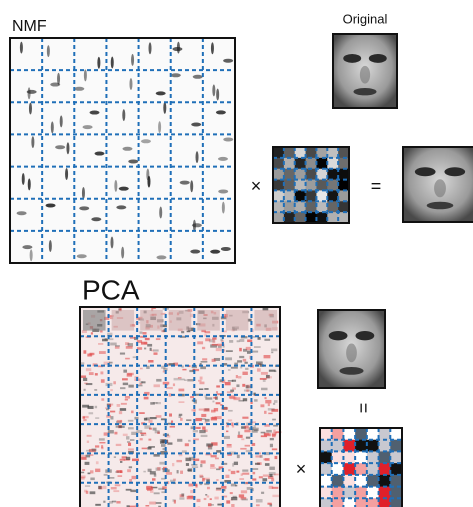 Image resolution: width=473 pixels, height=507 pixels. What do you see at coordinates (365, 336) in the screenshot?
I see `eye` at bounding box center [365, 336].